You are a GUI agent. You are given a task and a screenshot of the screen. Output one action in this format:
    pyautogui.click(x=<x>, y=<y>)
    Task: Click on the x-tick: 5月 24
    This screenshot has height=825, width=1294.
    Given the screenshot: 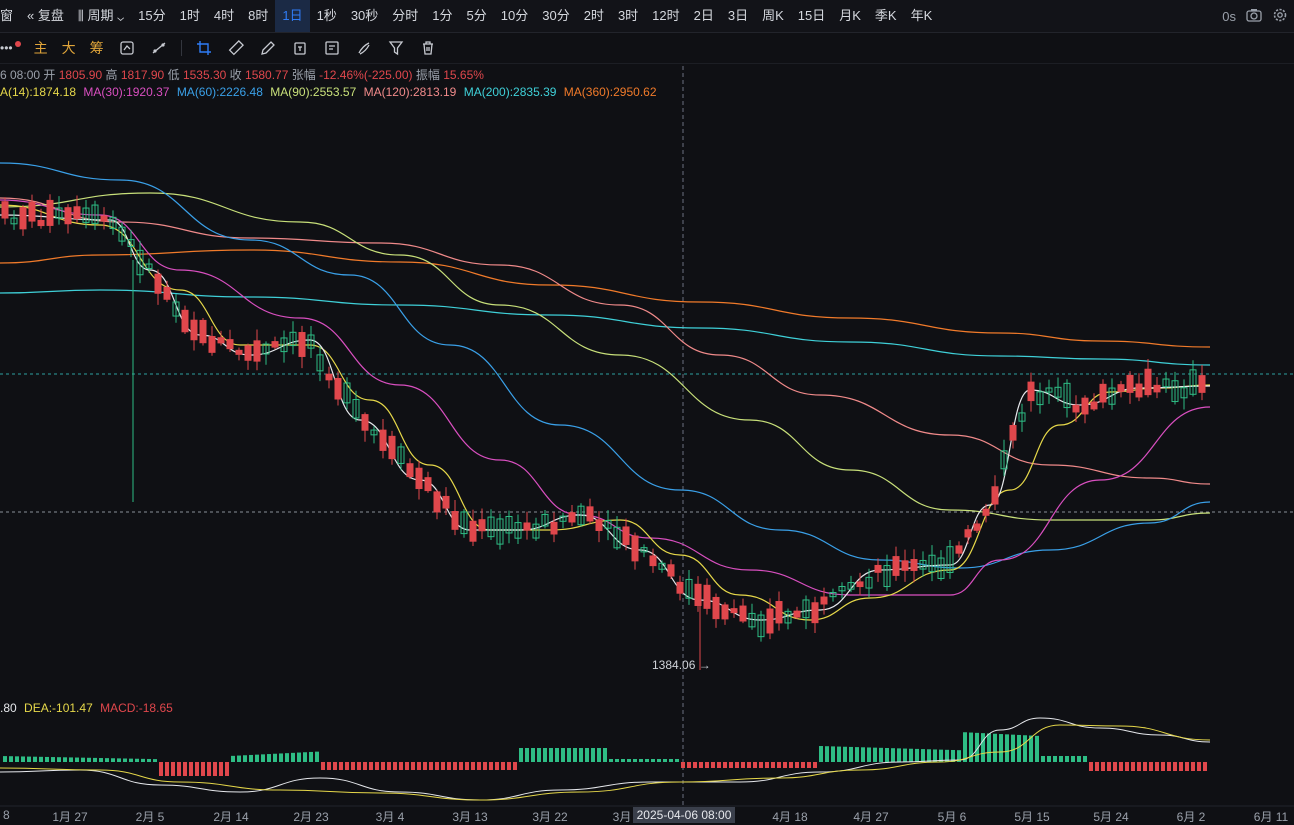 What is the action you would take?
    pyautogui.click(x=1111, y=817)
    